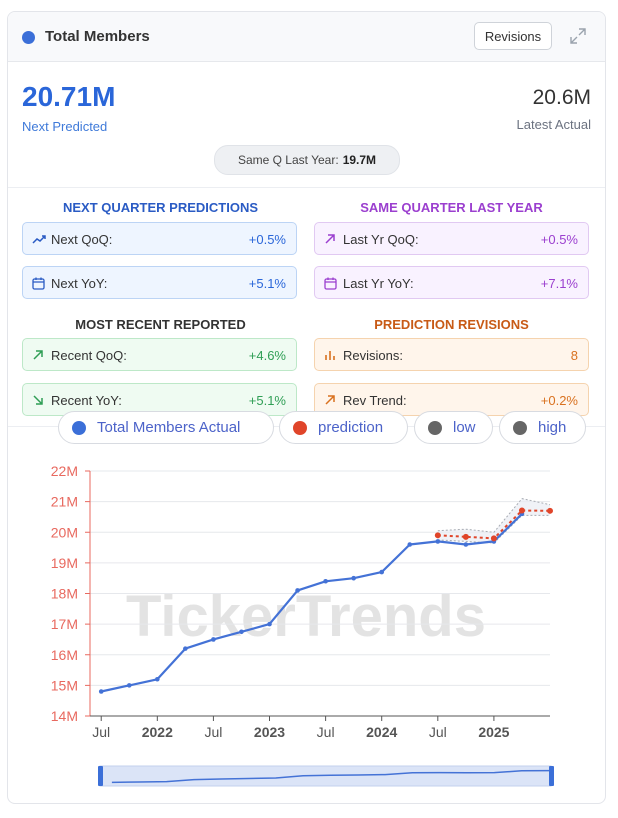 Image resolution: width=618 pixels, height=818 pixels. What do you see at coordinates (306, 616) in the screenshot?
I see `watermark: TickerTrends` at bounding box center [306, 616].